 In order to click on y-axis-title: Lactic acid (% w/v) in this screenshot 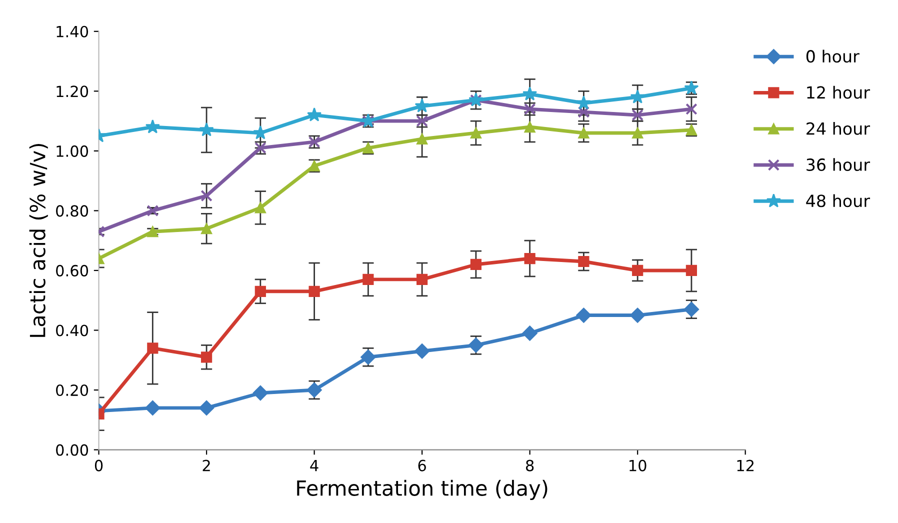, I will do `click(38, 240)`.